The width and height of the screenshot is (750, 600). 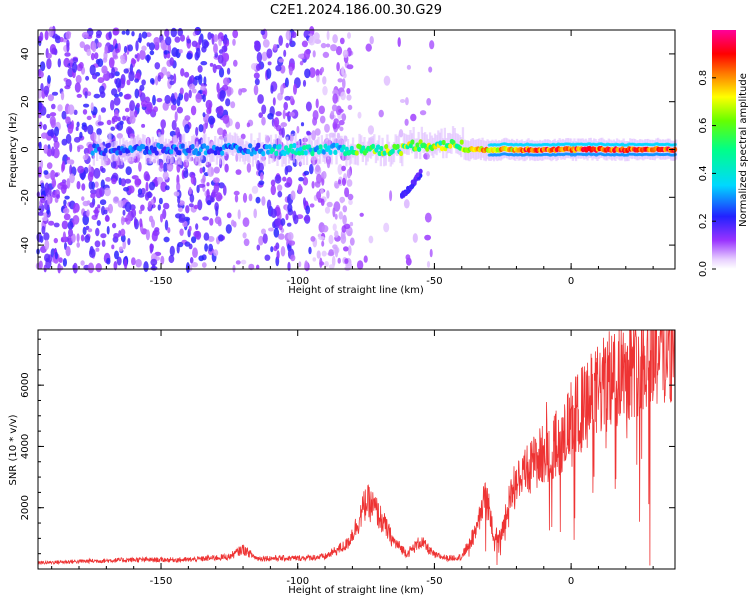 What do you see at coordinates (434, 581) in the screenshot?
I see `snr-x-tick-label: -50` at bounding box center [434, 581].